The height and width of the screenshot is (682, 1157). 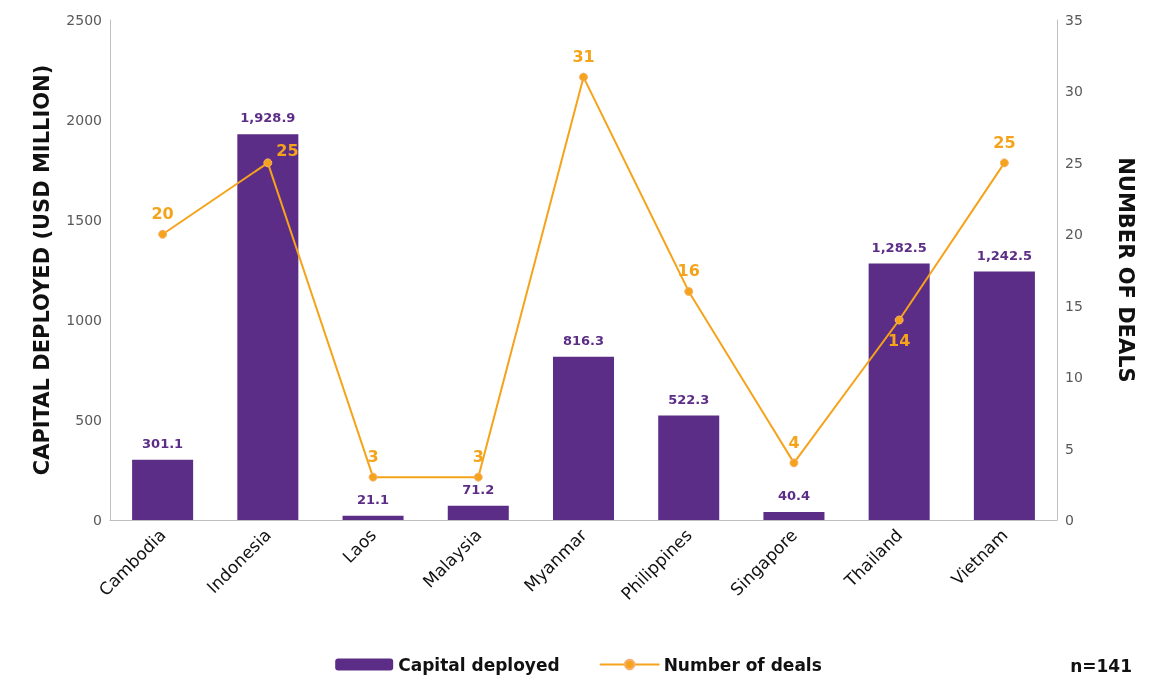 What do you see at coordinates (84, 220) in the screenshot?
I see `y-tick-label: 1500` at bounding box center [84, 220].